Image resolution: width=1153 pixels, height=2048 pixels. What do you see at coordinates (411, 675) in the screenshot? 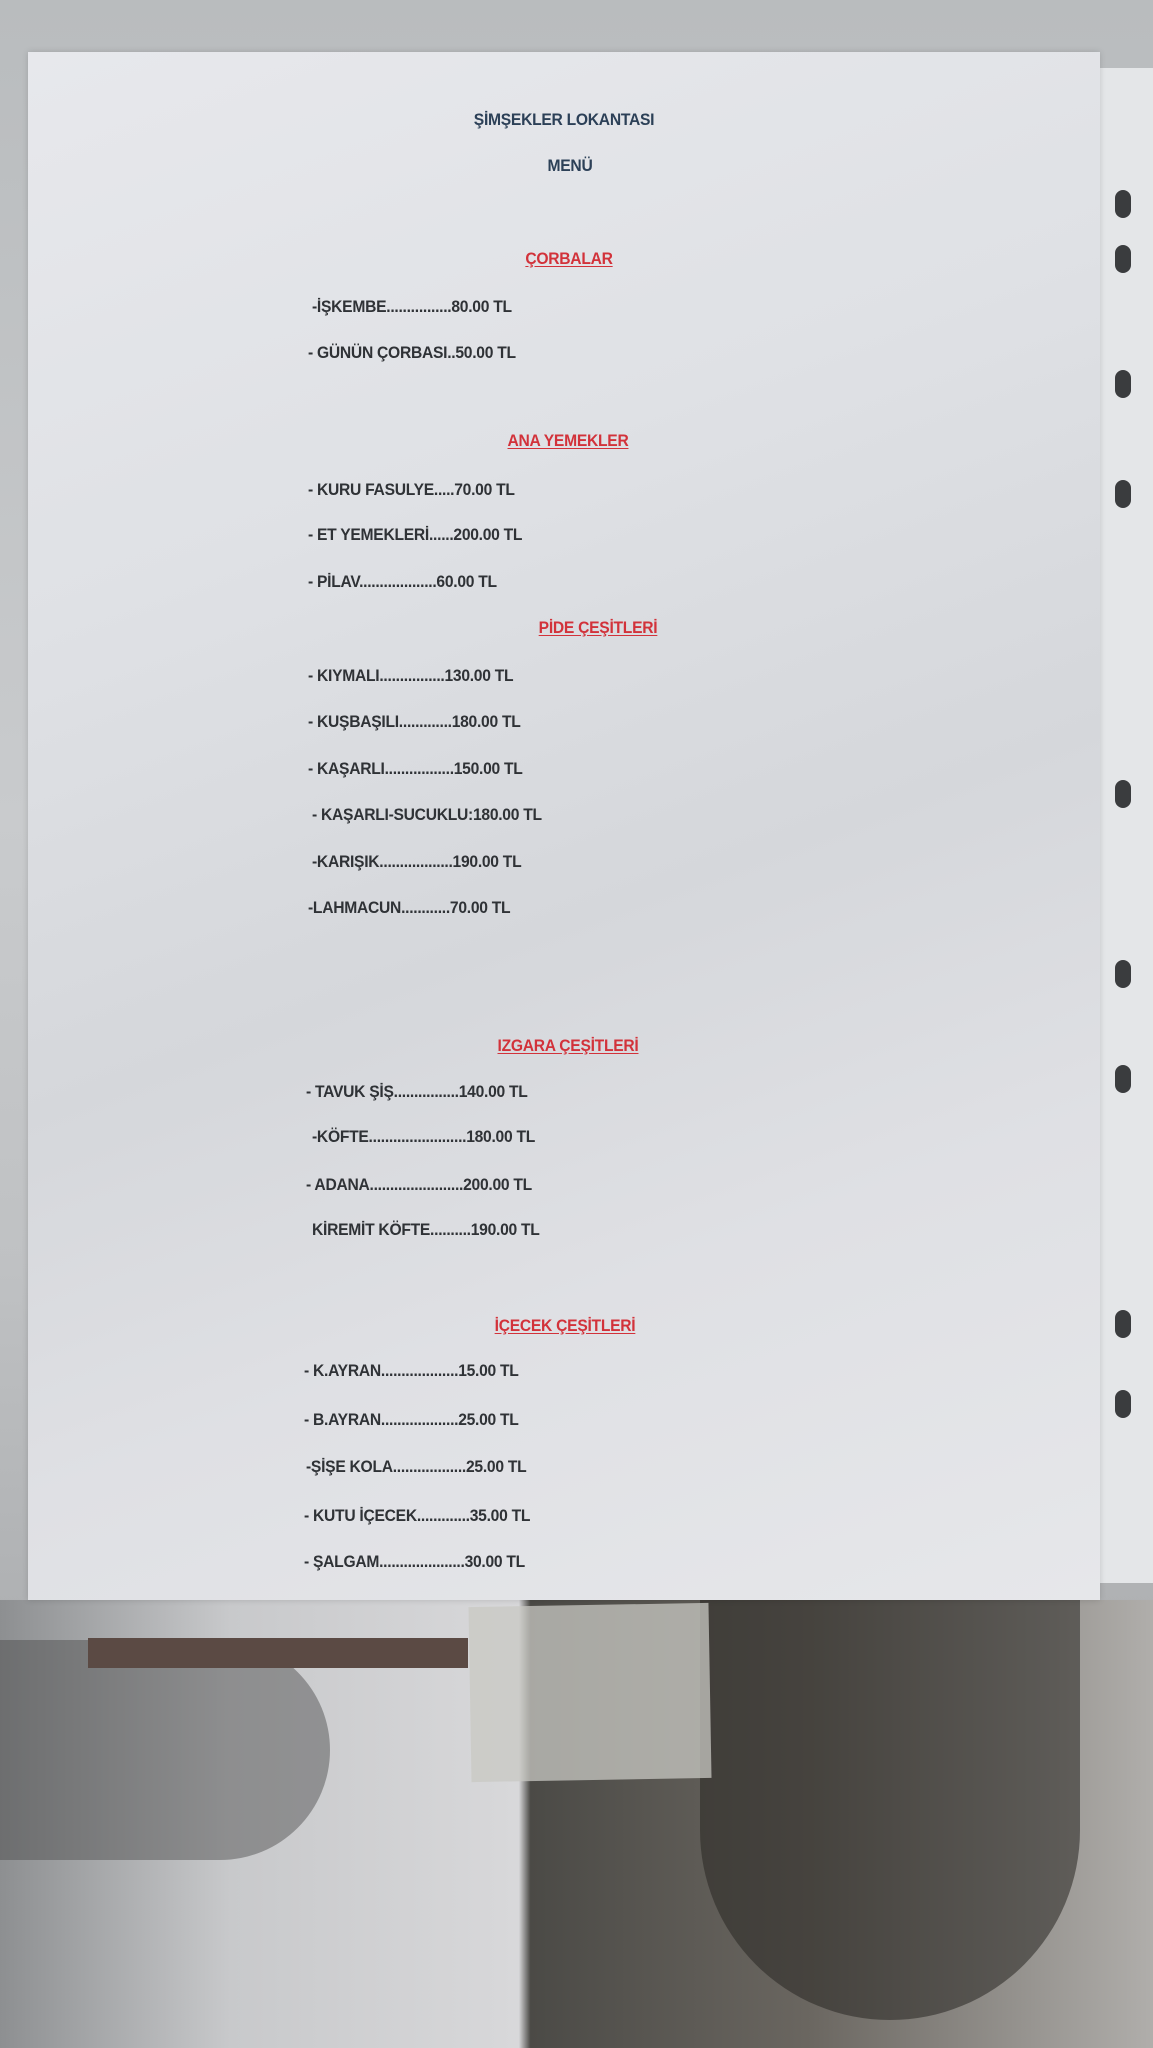
I see `menu-item: - KIYMALI................130.00 TL` at bounding box center [411, 675].